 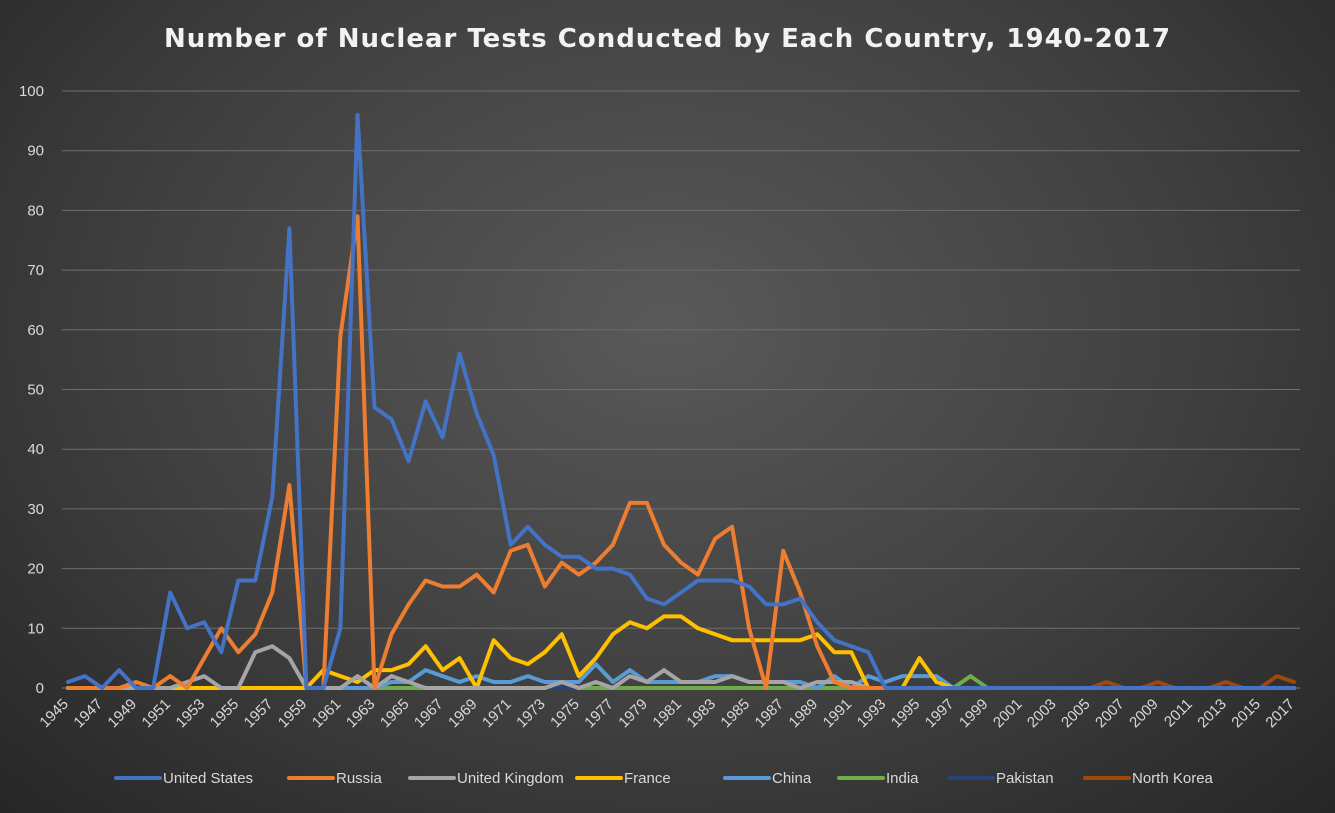 What do you see at coordinates (872, 714) in the screenshot?
I see `x-tick-label: 1993` at bounding box center [872, 714].